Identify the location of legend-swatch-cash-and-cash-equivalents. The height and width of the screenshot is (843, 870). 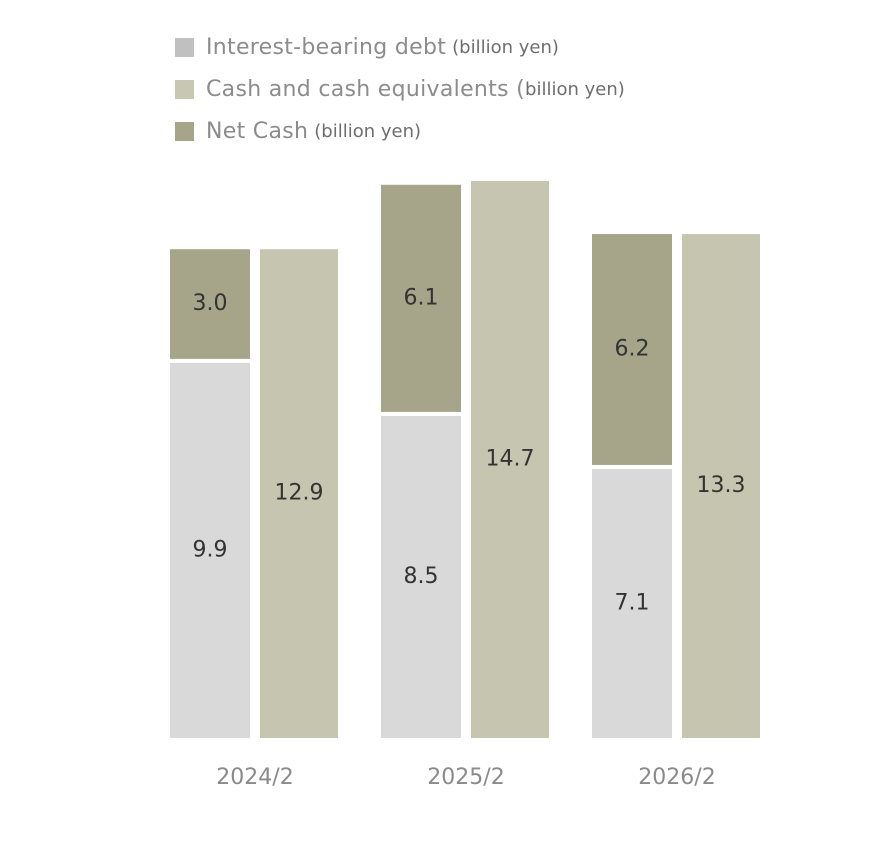
(184, 89).